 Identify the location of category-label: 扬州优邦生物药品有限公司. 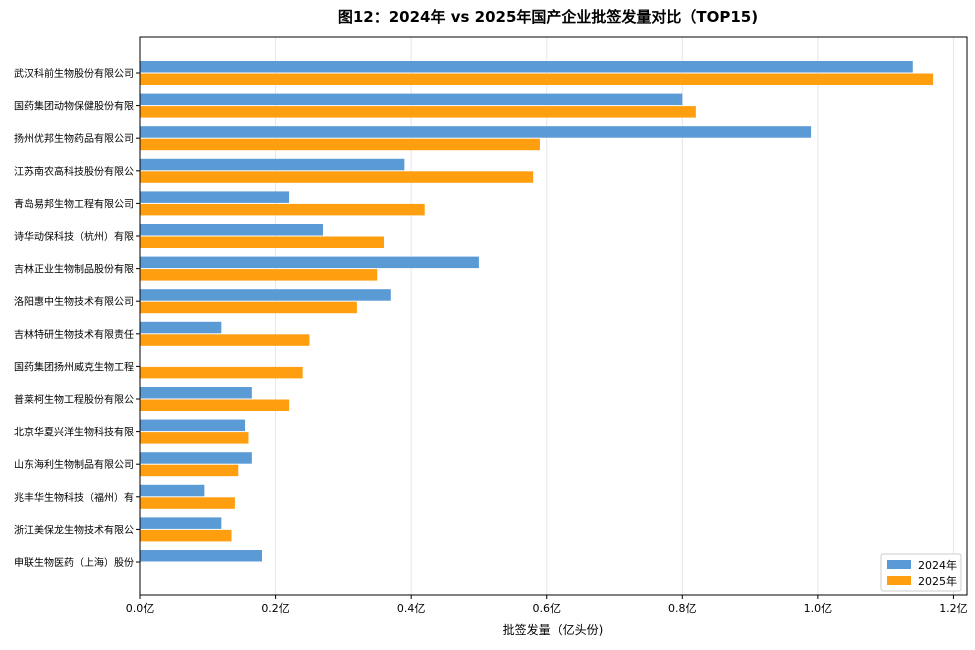
(74, 138).